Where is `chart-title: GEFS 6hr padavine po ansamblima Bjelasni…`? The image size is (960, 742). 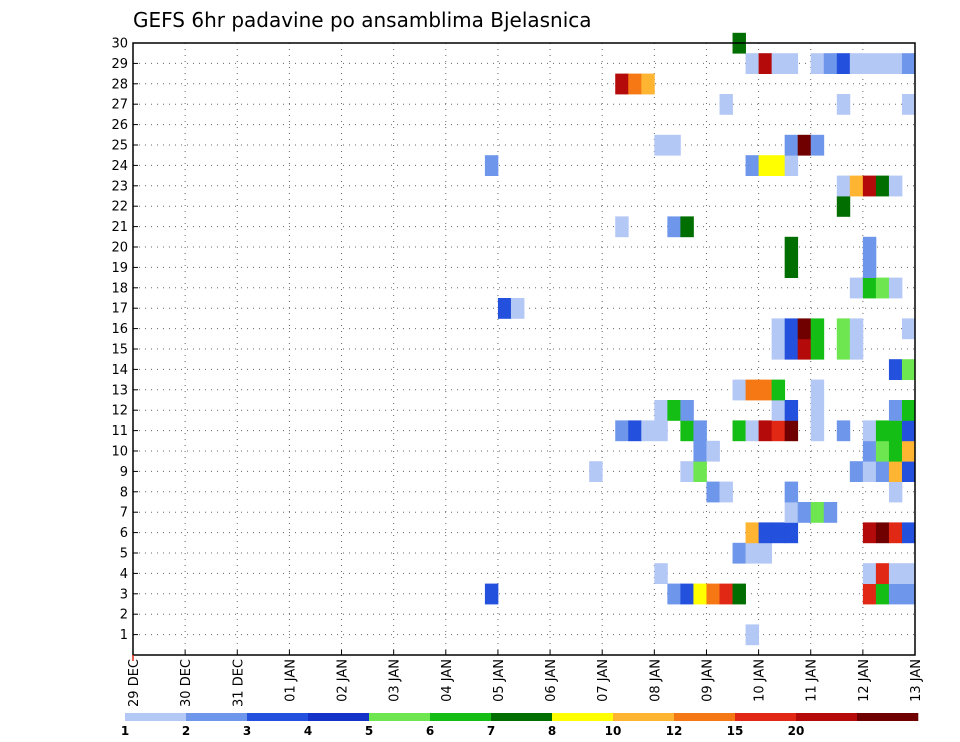
chart-title: GEFS 6hr padavine po ansamblima Bjelasni… is located at coordinates (362, 20).